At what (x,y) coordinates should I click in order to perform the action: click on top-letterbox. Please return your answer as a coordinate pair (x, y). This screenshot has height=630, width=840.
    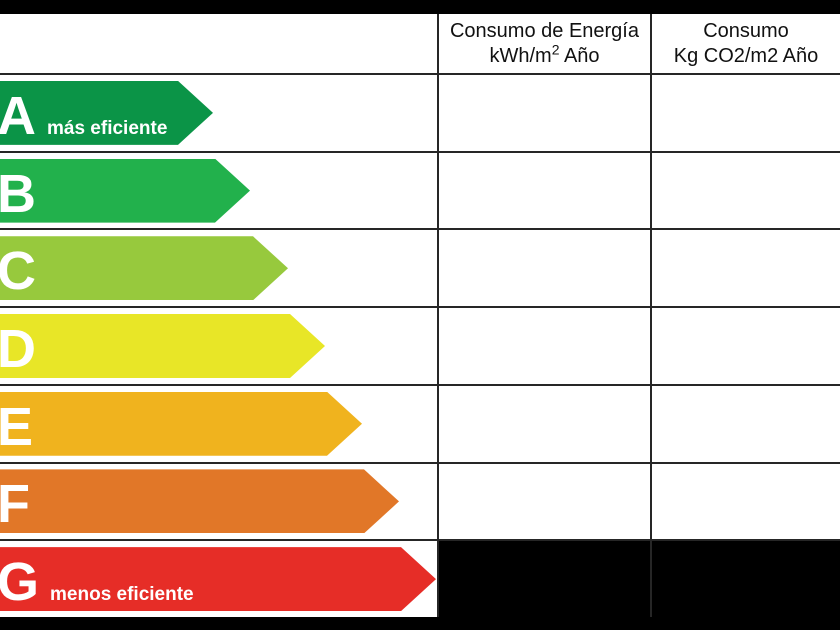
    Looking at the image, I should click on (420, 7).